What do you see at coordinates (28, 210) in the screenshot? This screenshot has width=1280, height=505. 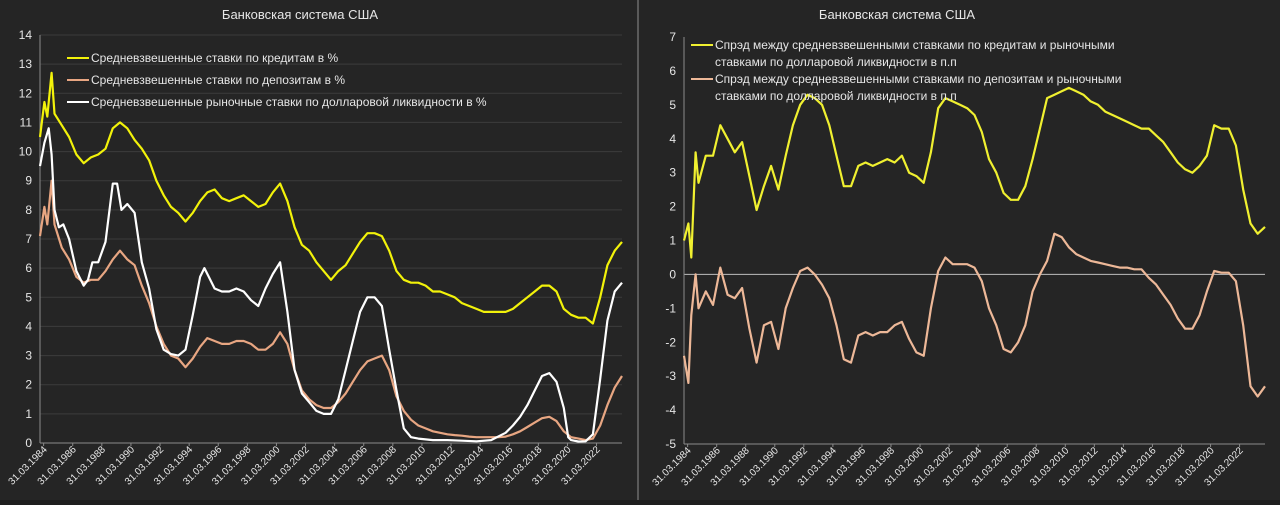 I see `y-tick-label: 8` at bounding box center [28, 210].